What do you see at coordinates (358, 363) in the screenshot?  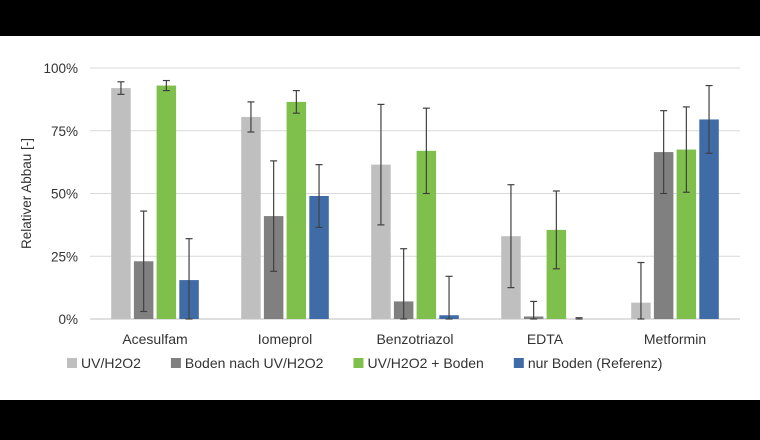 I see `legend-swatch-uv-h2o2-boden` at bounding box center [358, 363].